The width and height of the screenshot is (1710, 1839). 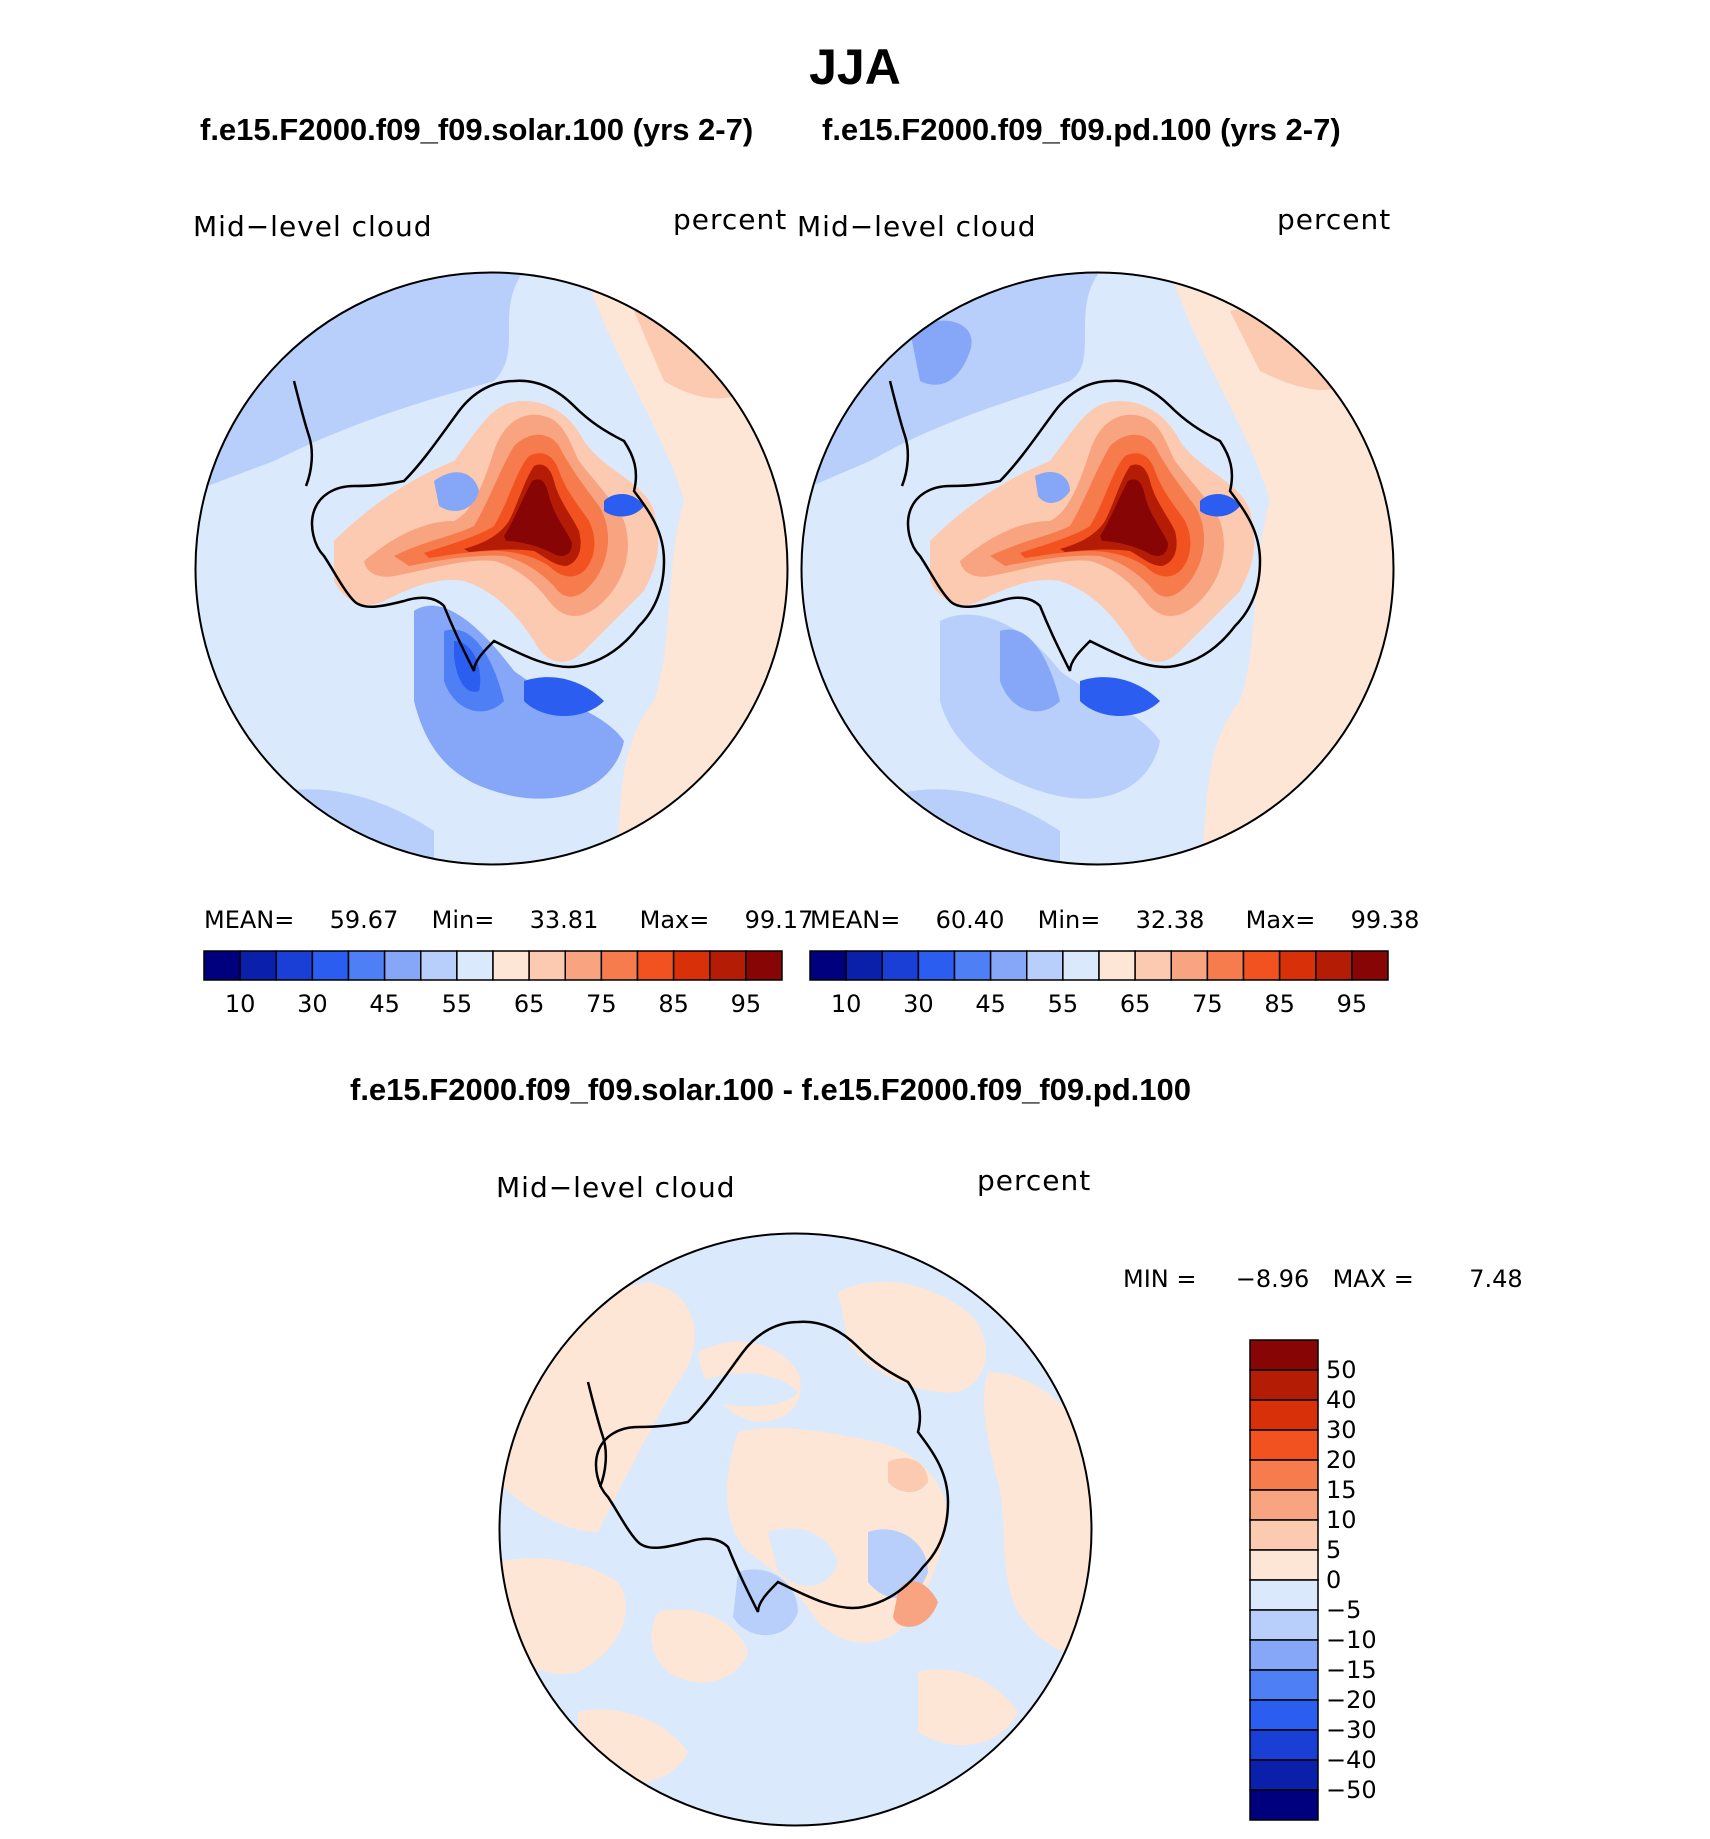 I want to click on right-mean-value: 60.40, so click(x=970, y=920).